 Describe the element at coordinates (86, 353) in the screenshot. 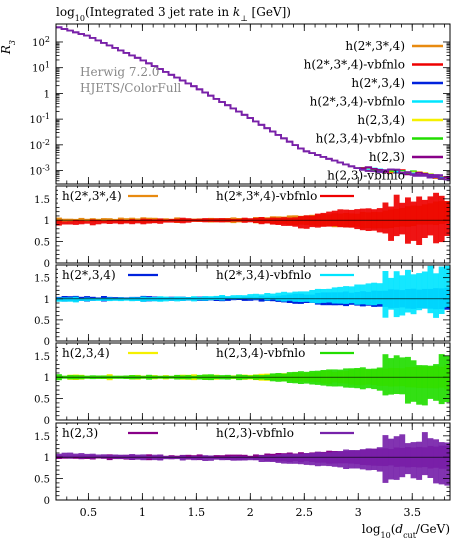

I see `legend-label: h(2,3,4)` at that location.